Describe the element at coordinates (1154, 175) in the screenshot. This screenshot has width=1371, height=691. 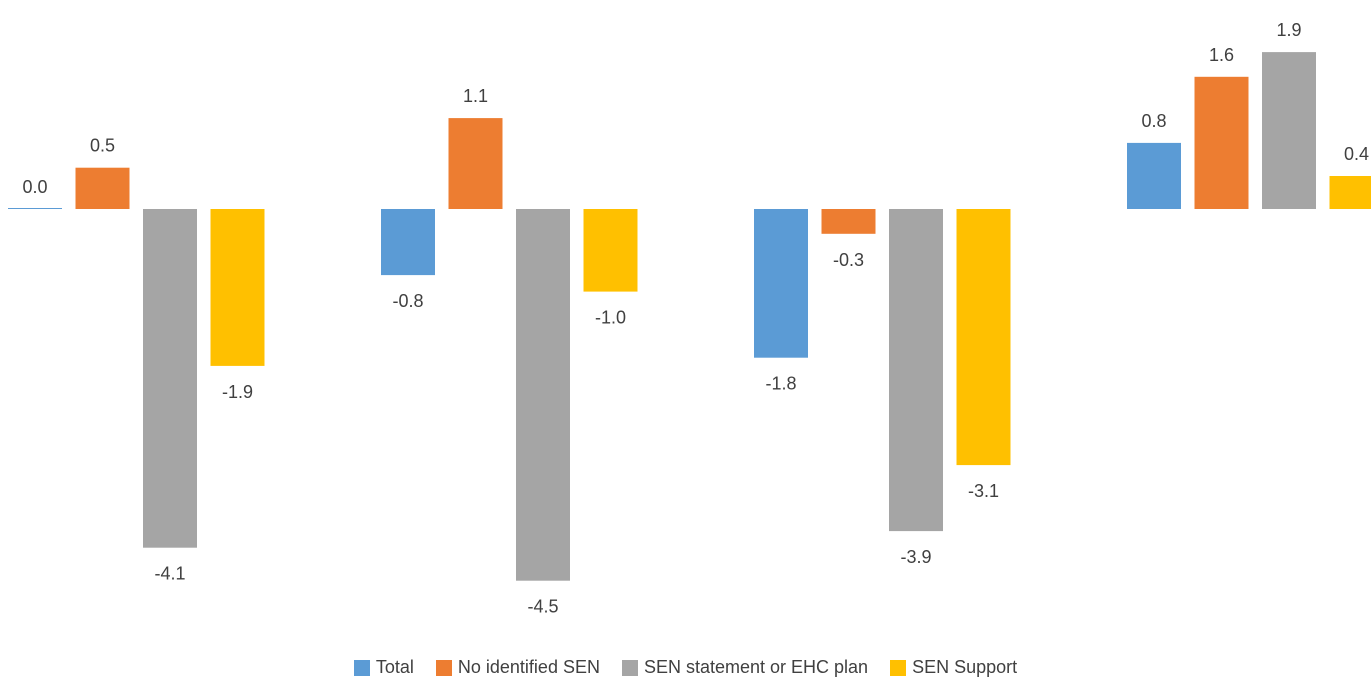
I see `bar-s0-g3` at that location.